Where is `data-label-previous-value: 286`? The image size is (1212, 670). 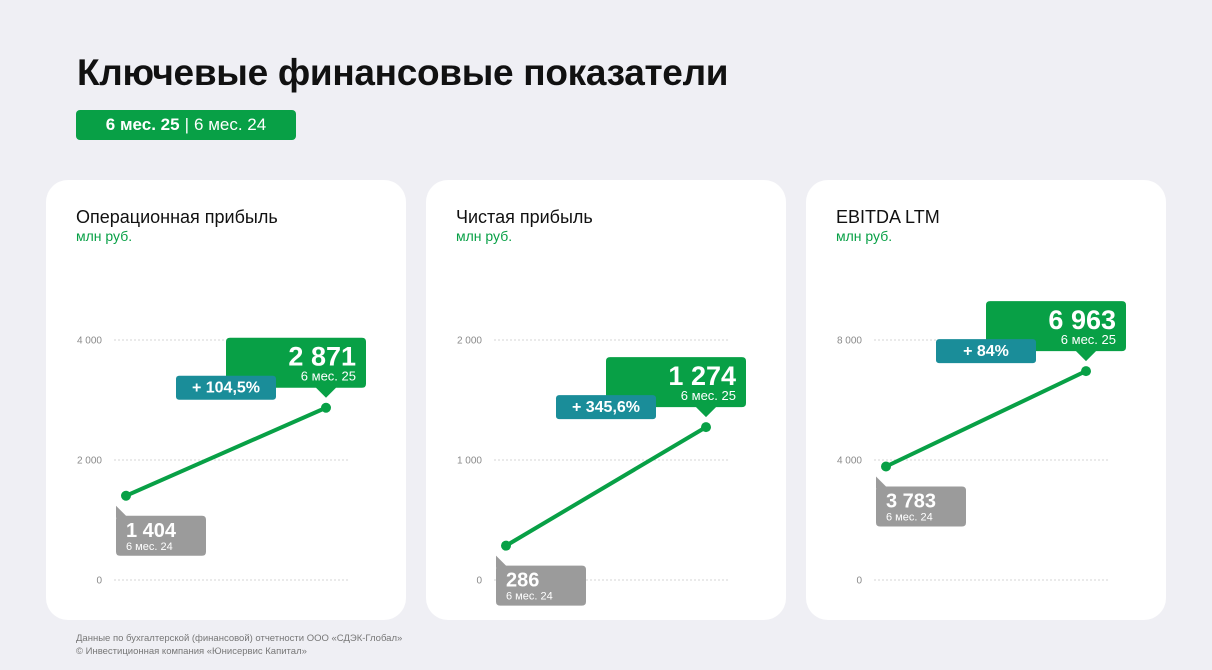
data-label-previous-value: 286 is located at coordinates (522, 581).